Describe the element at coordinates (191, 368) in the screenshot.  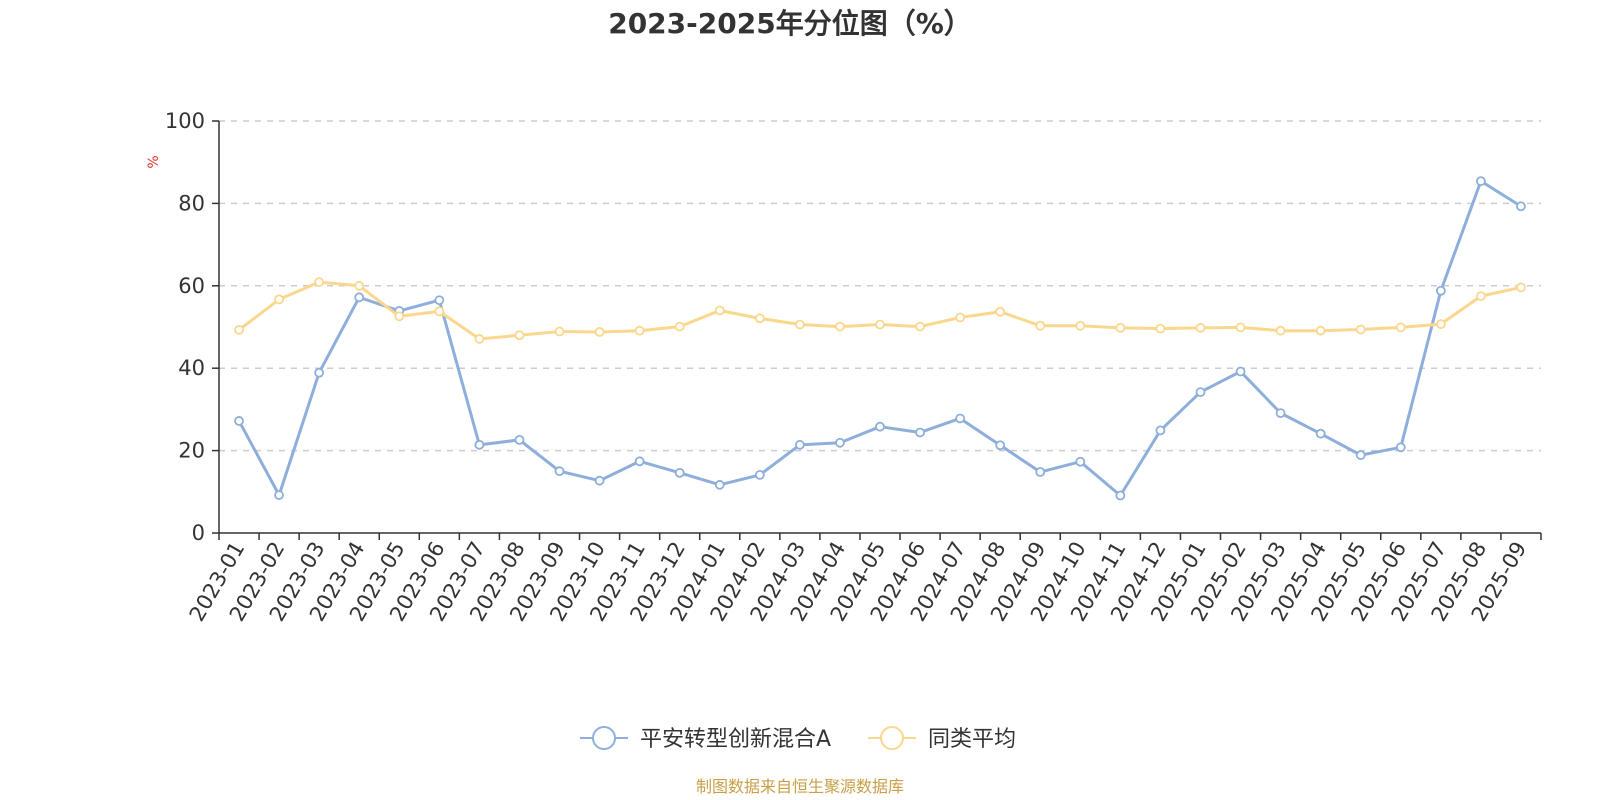
I see `y-tick-label-40: 40` at that location.